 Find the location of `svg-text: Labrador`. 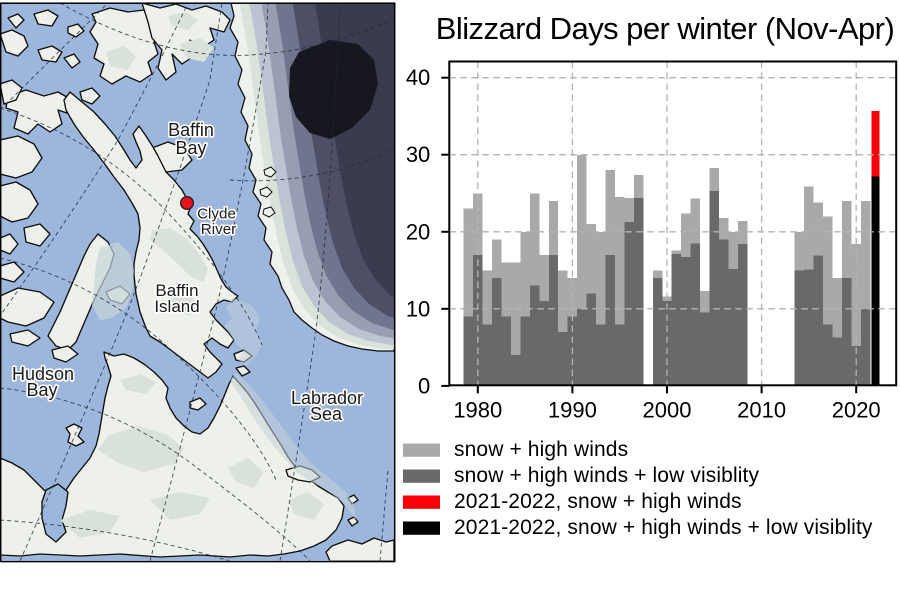

svg-text: Labrador is located at coordinates (327, 398).